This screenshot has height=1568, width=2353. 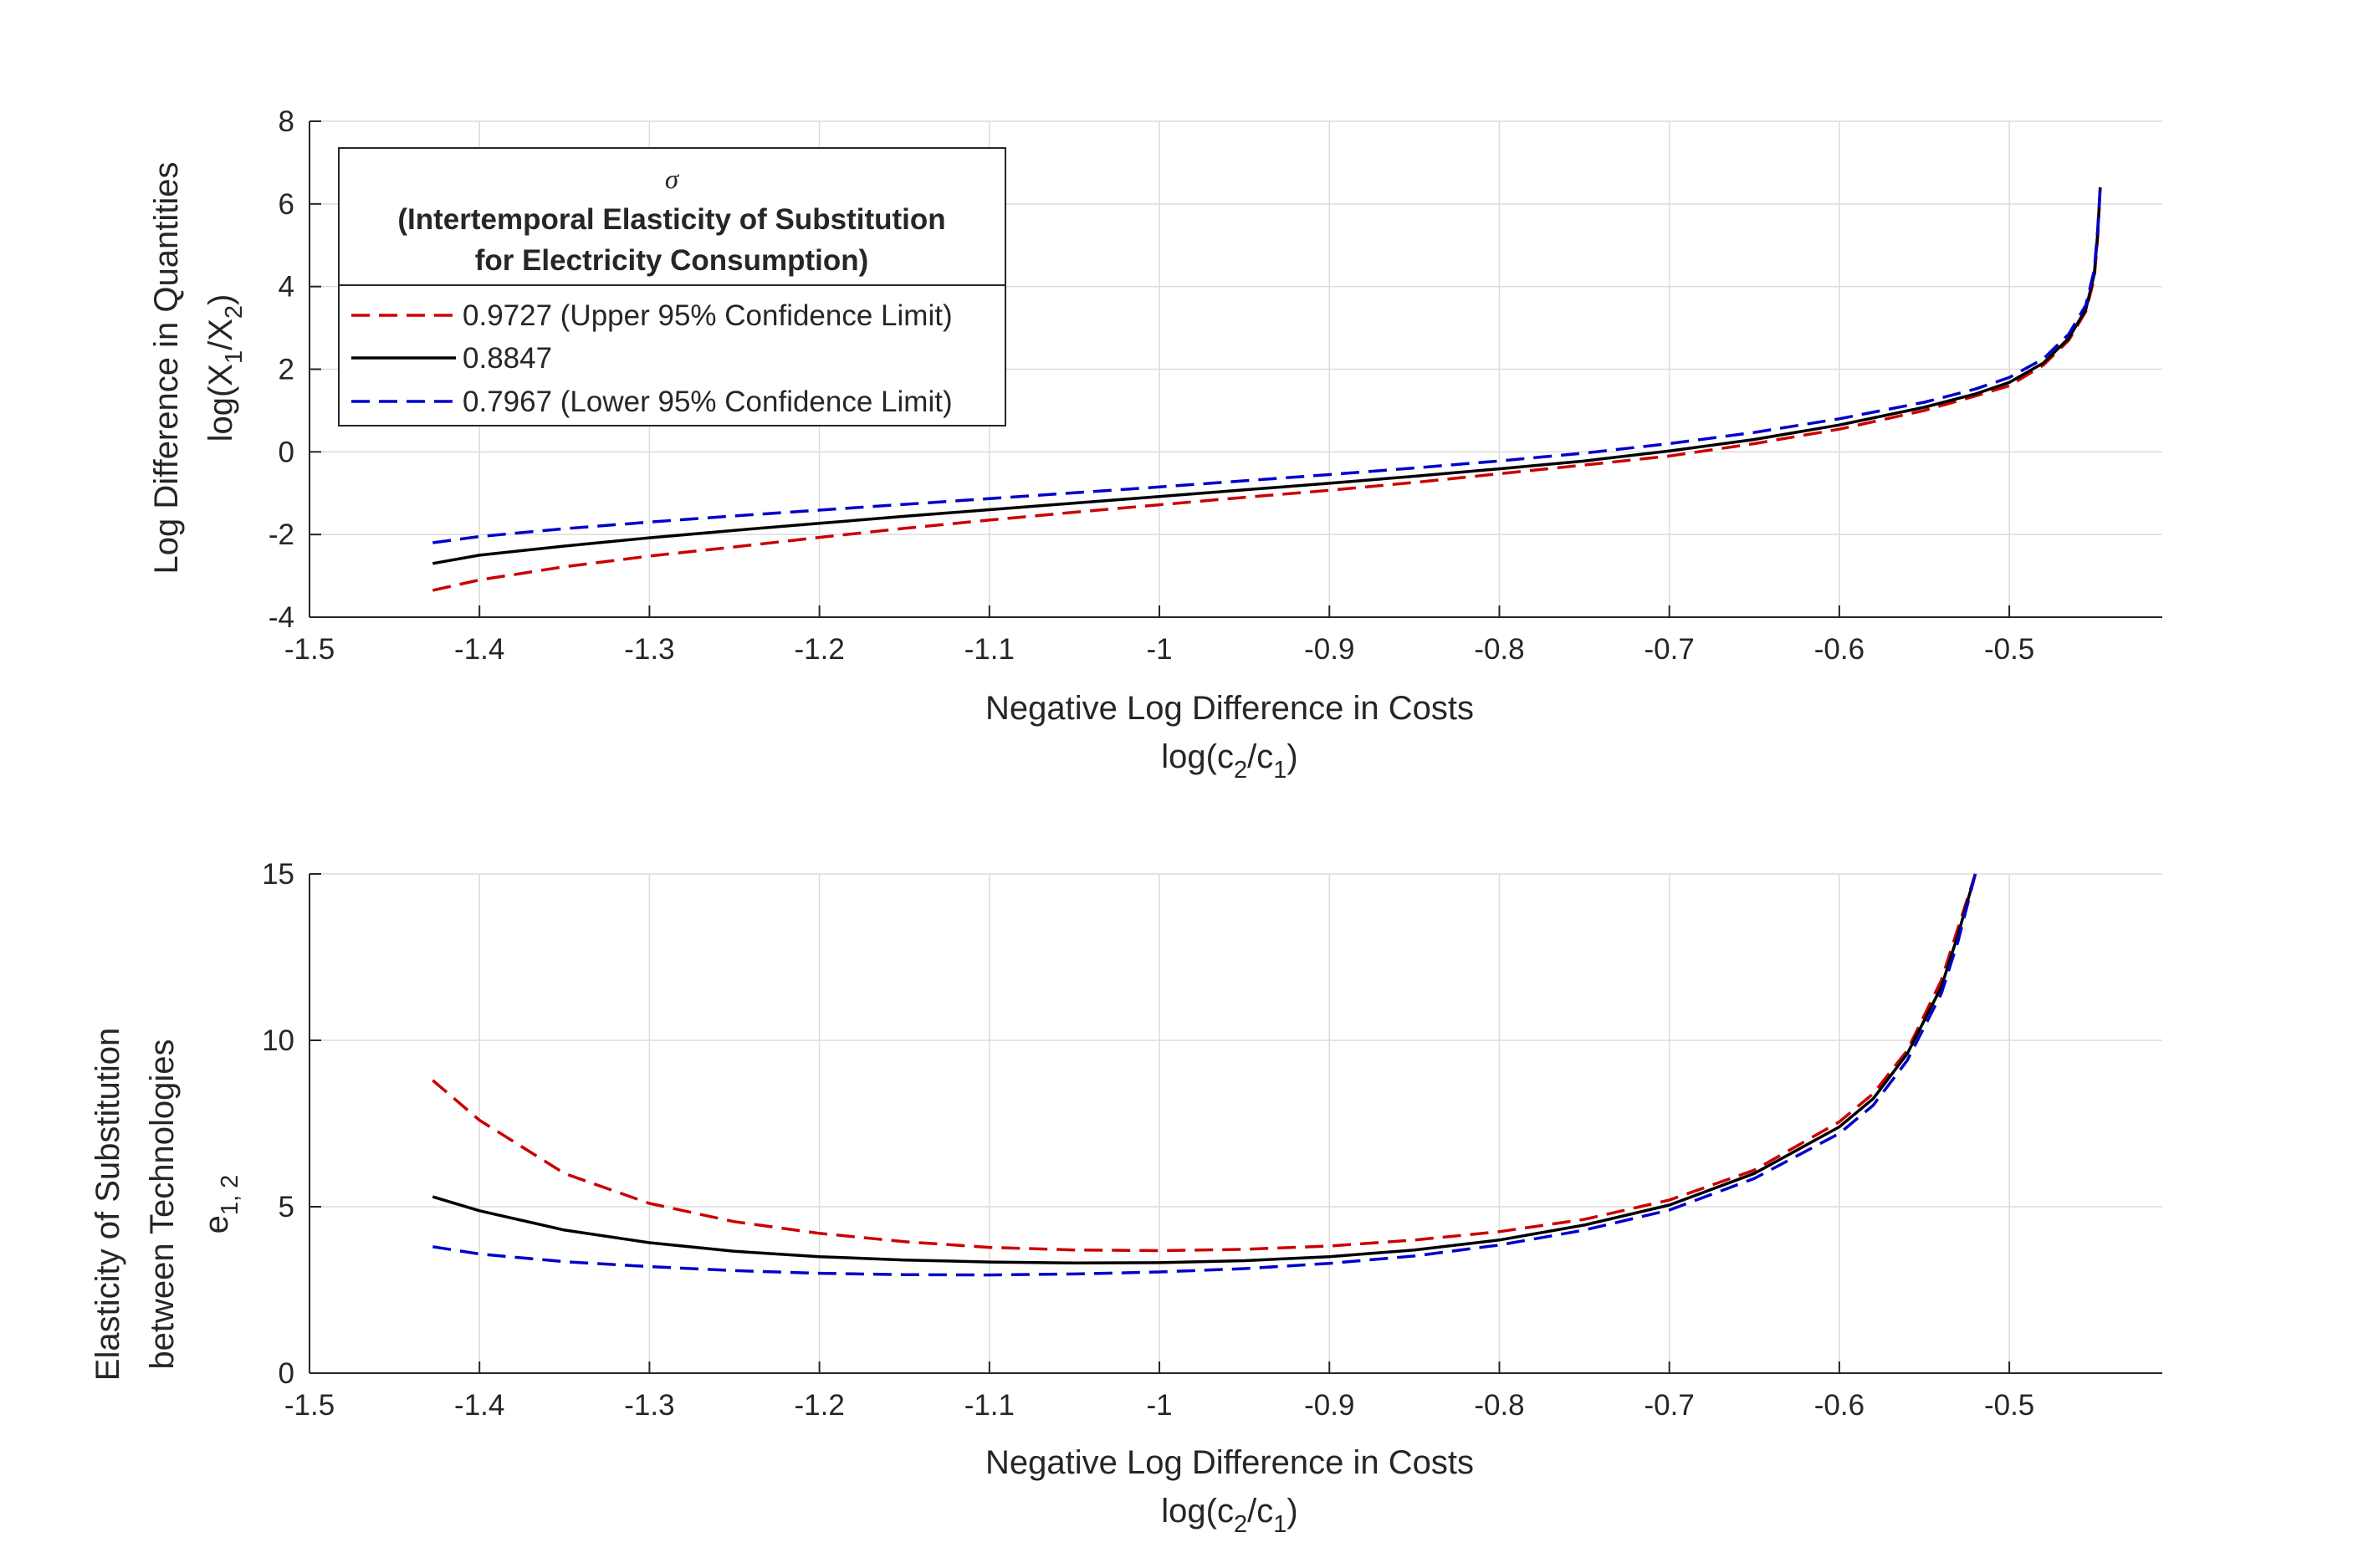 I want to click on bottom-y-tick-labels: 0 5 10 15, so click(x=278, y=1124).